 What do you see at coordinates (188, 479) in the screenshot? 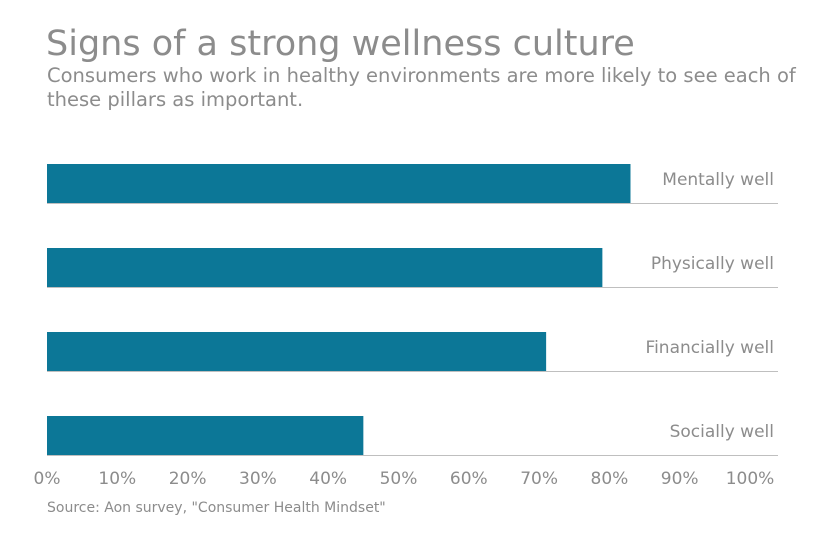
I see `x-tick-label: 20%` at bounding box center [188, 479].